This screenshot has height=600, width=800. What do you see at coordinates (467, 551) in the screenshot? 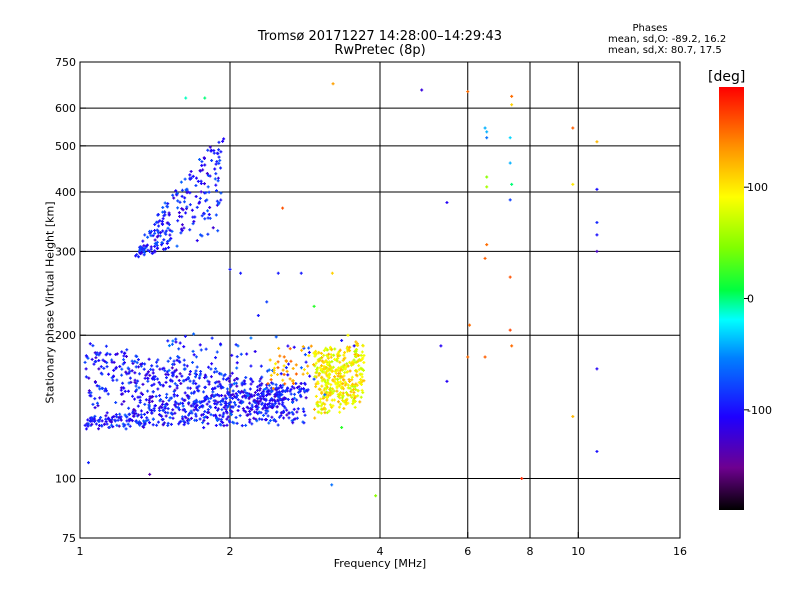
I see `x-tick-label: 6` at bounding box center [467, 551].